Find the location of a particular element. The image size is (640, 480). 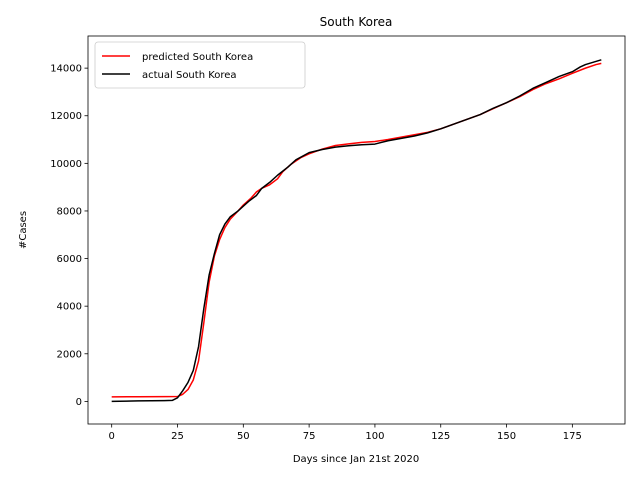

x-tick-label: 125 is located at coordinates (440, 436).